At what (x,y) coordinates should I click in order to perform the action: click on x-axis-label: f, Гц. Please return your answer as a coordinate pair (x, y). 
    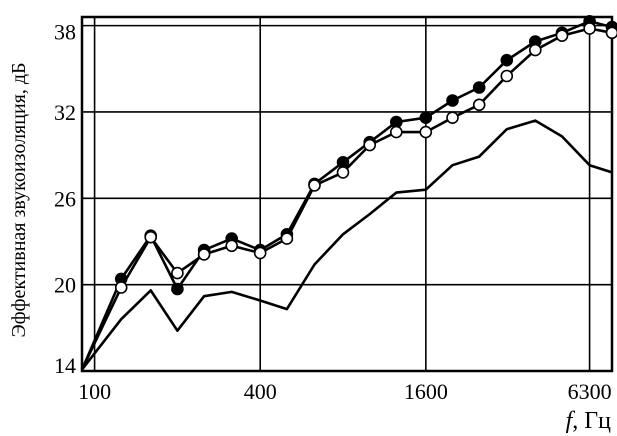
    Looking at the image, I should click on (589, 421).